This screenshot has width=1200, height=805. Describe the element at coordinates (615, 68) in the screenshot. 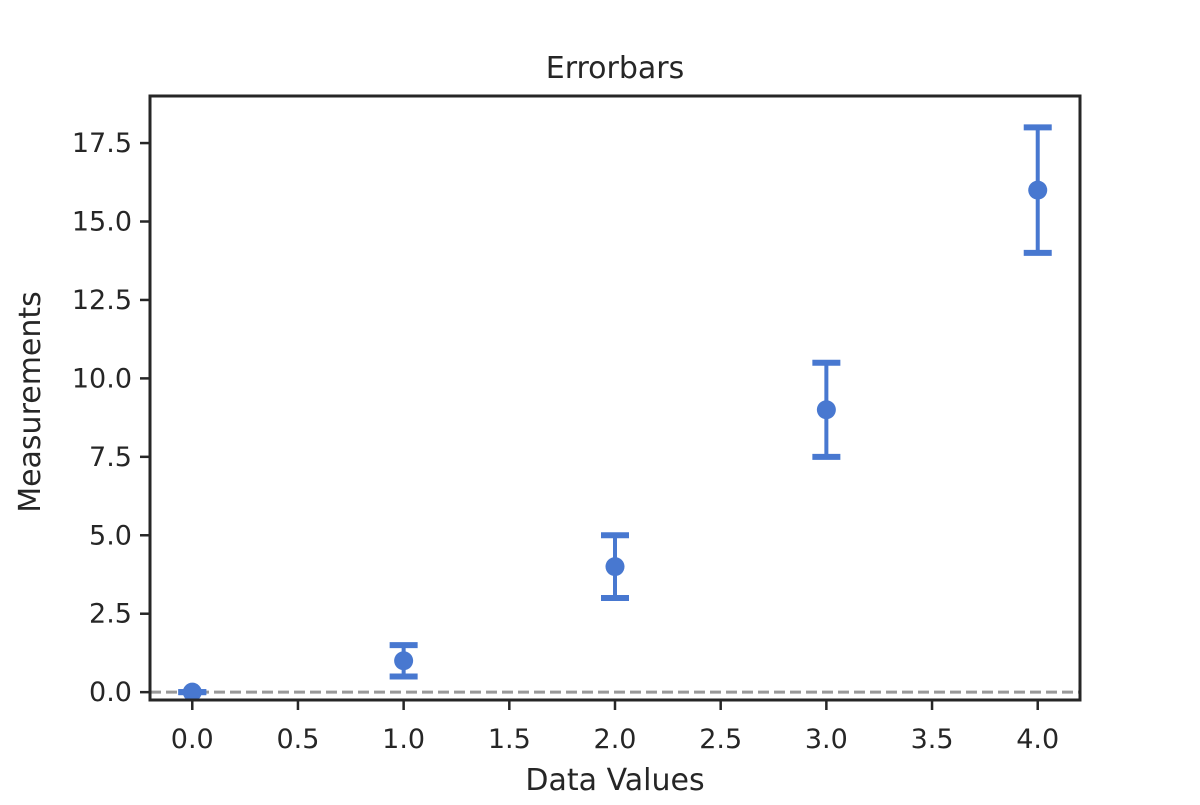

I see `chart-title: Errorbars` at that location.